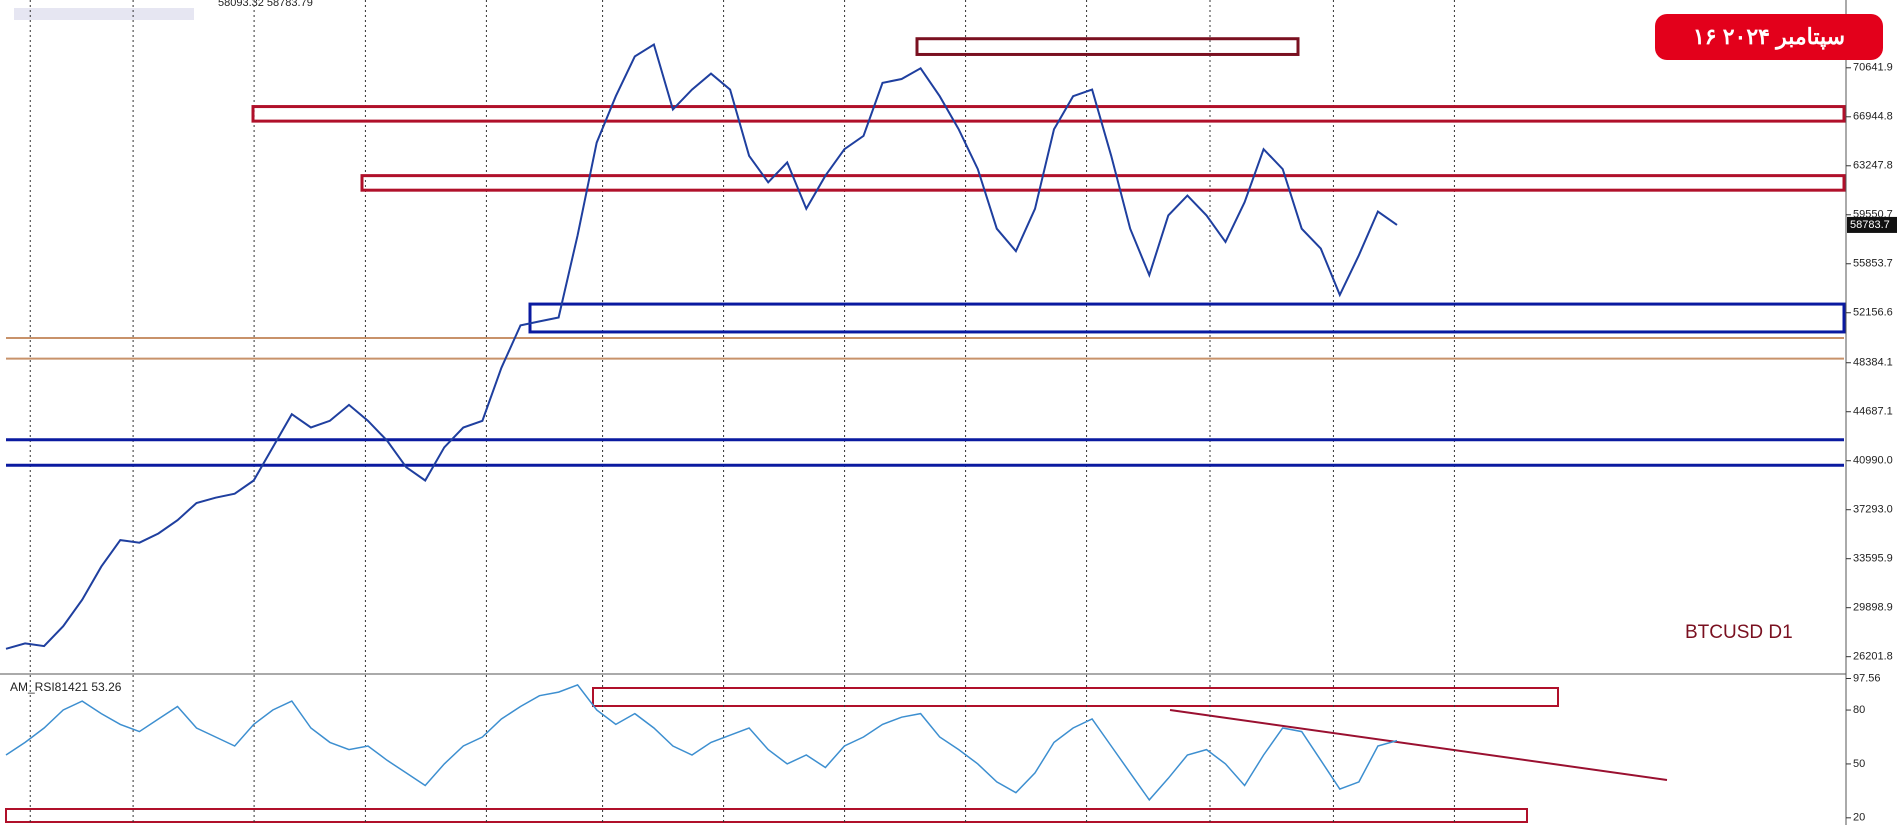 The image size is (1897, 825). Describe the element at coordinates (1873, 608) in the screenshot. I see `y-tick-label: 29898.9` at that location.